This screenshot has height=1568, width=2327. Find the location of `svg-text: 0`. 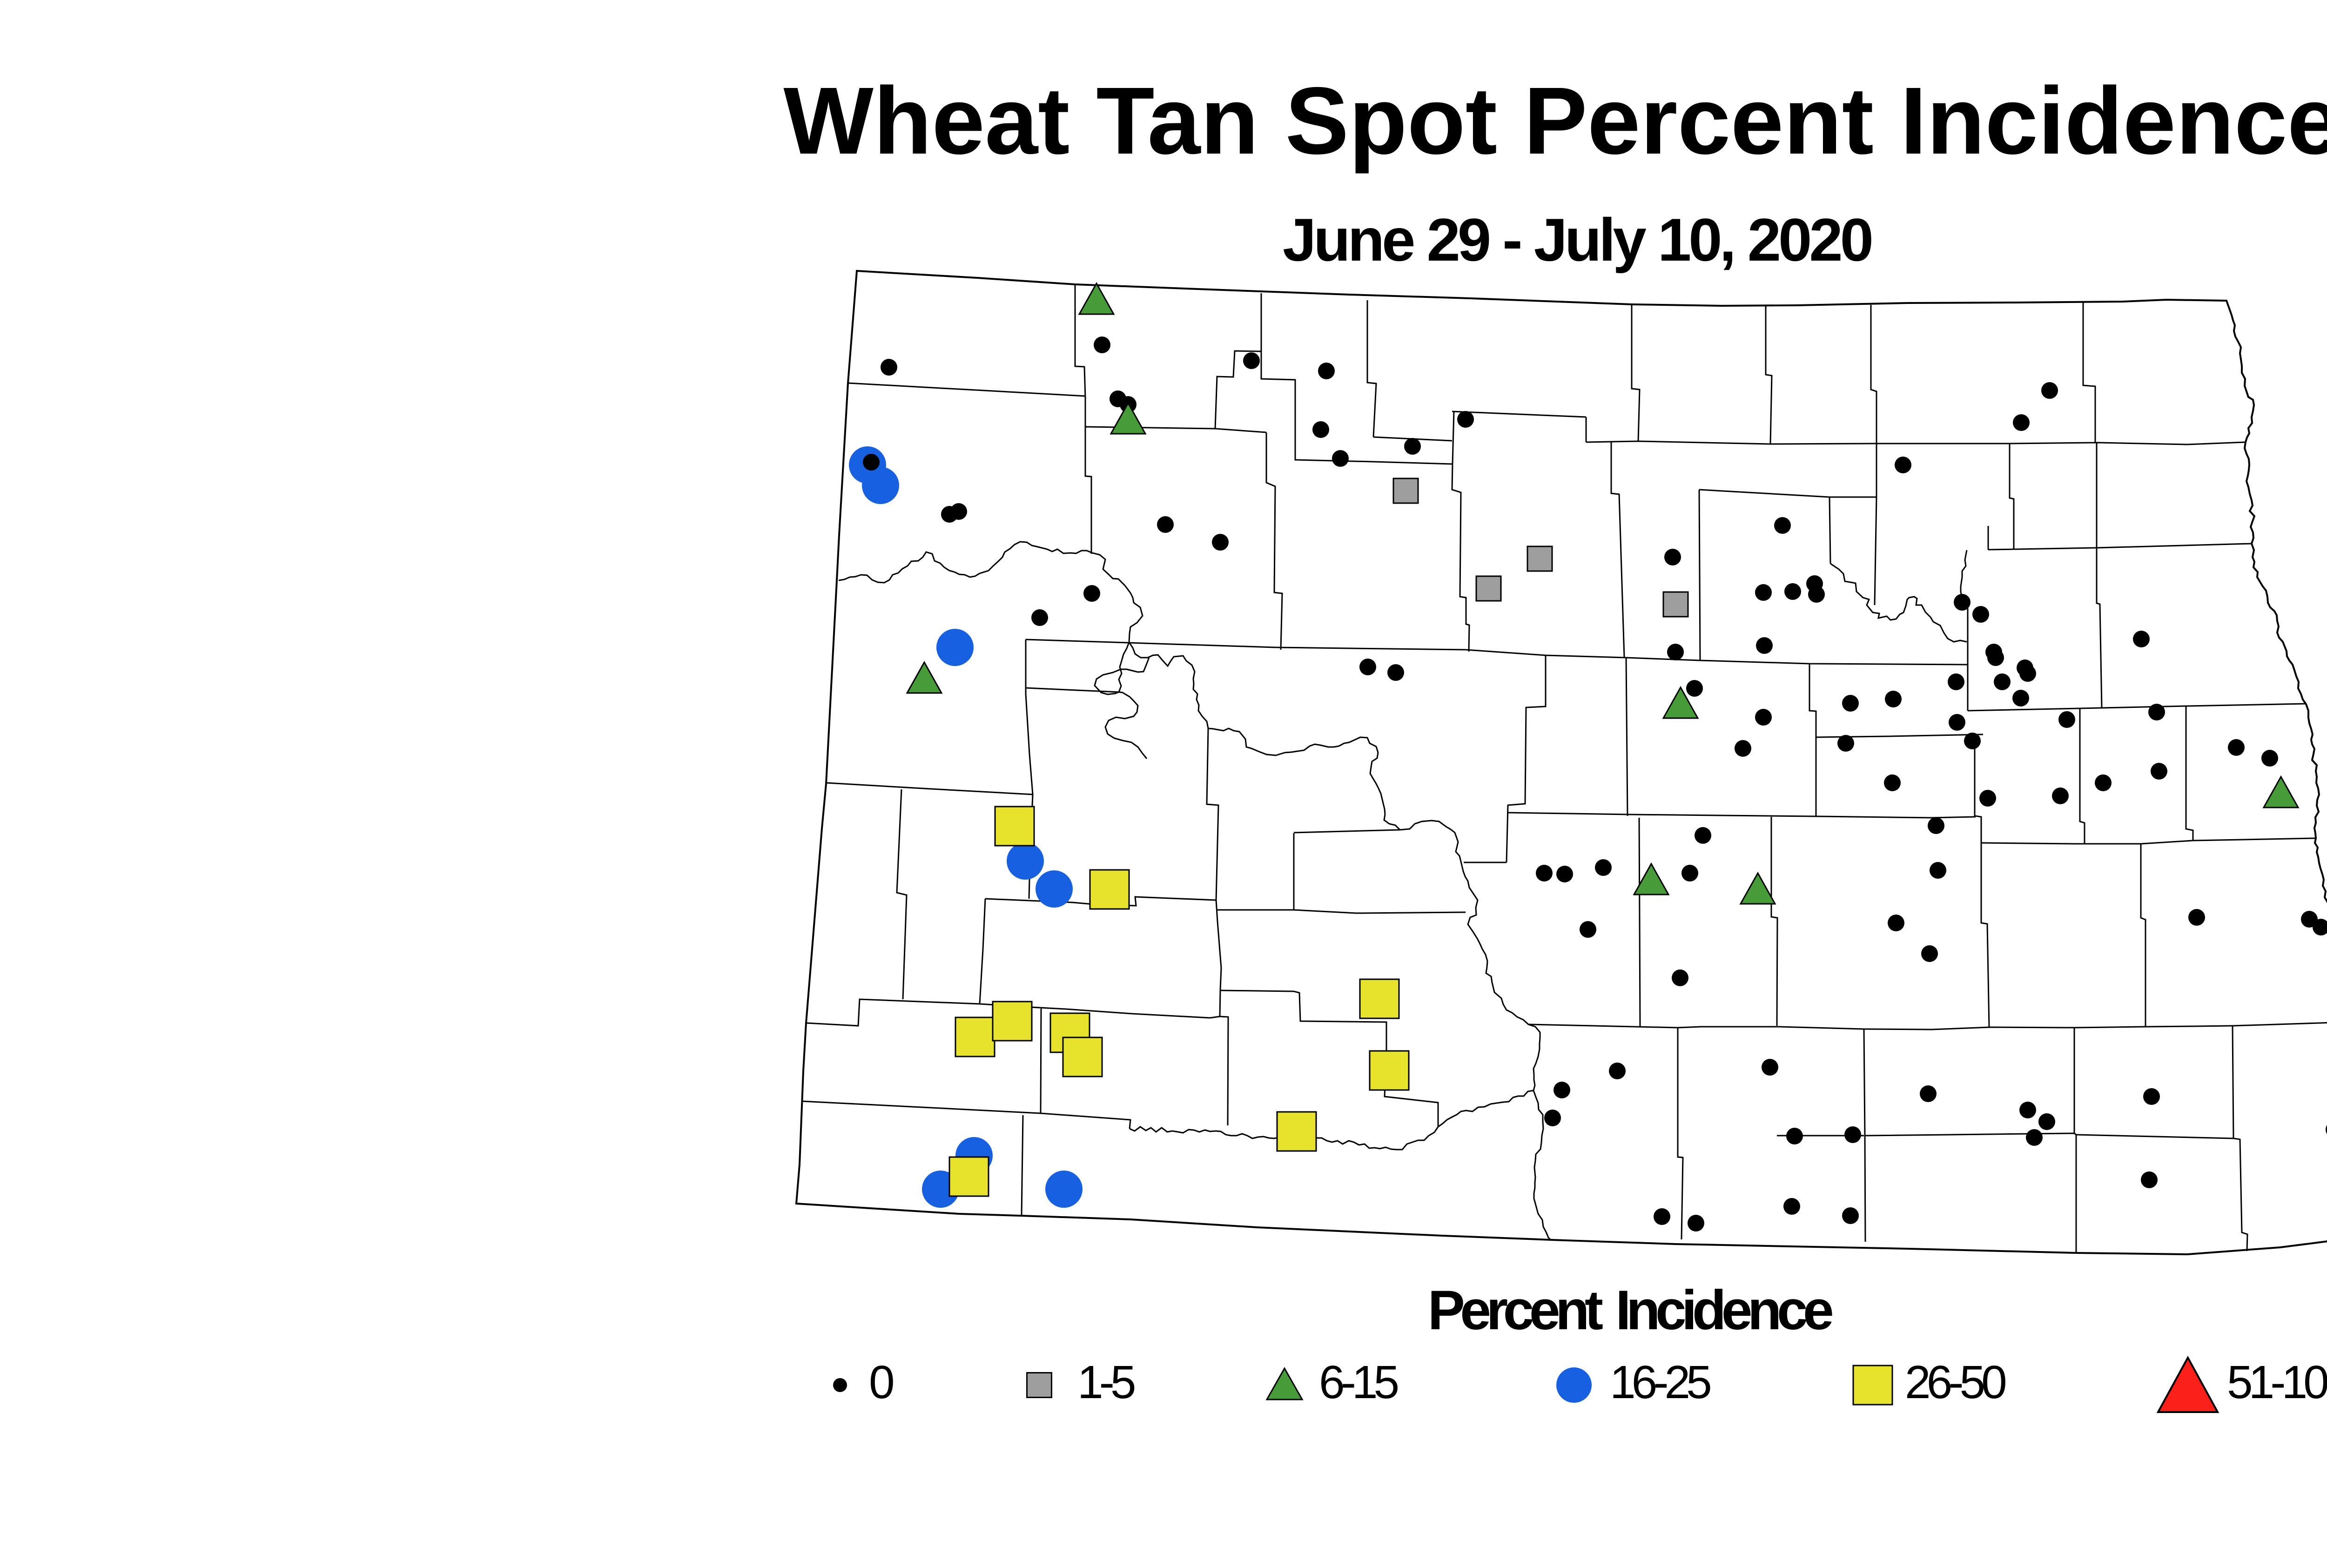

svg-text: 0 is located at coordinates (881, 1382).